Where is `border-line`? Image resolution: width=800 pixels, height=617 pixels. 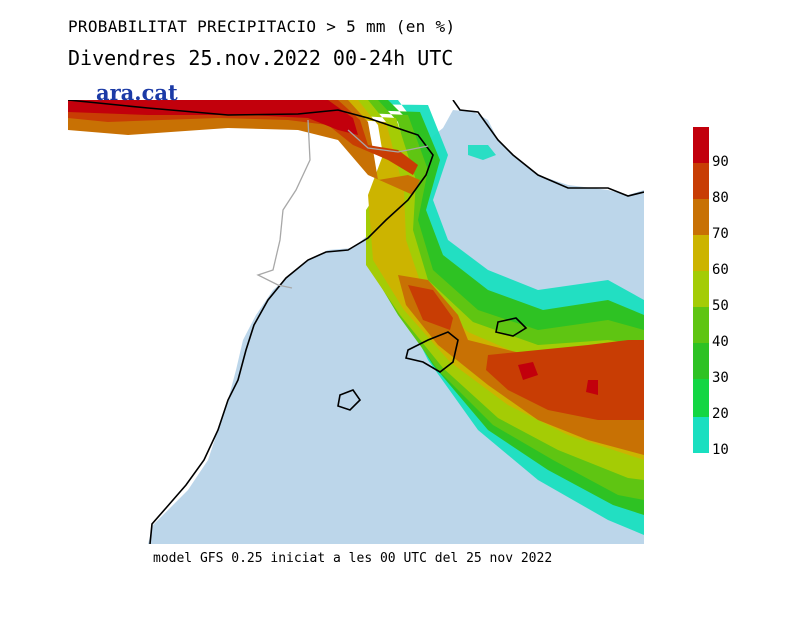 border-line is located at coordinates (283, 204).